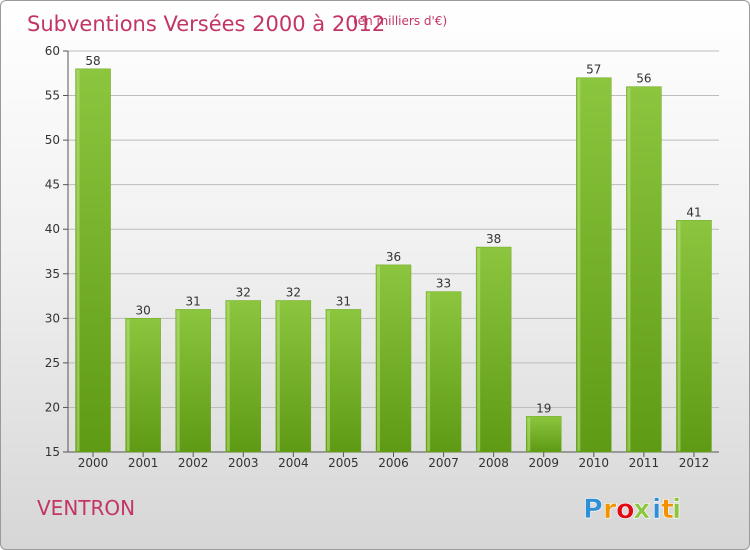  I want to click on y-tick-label: 30, so click(52, 318).